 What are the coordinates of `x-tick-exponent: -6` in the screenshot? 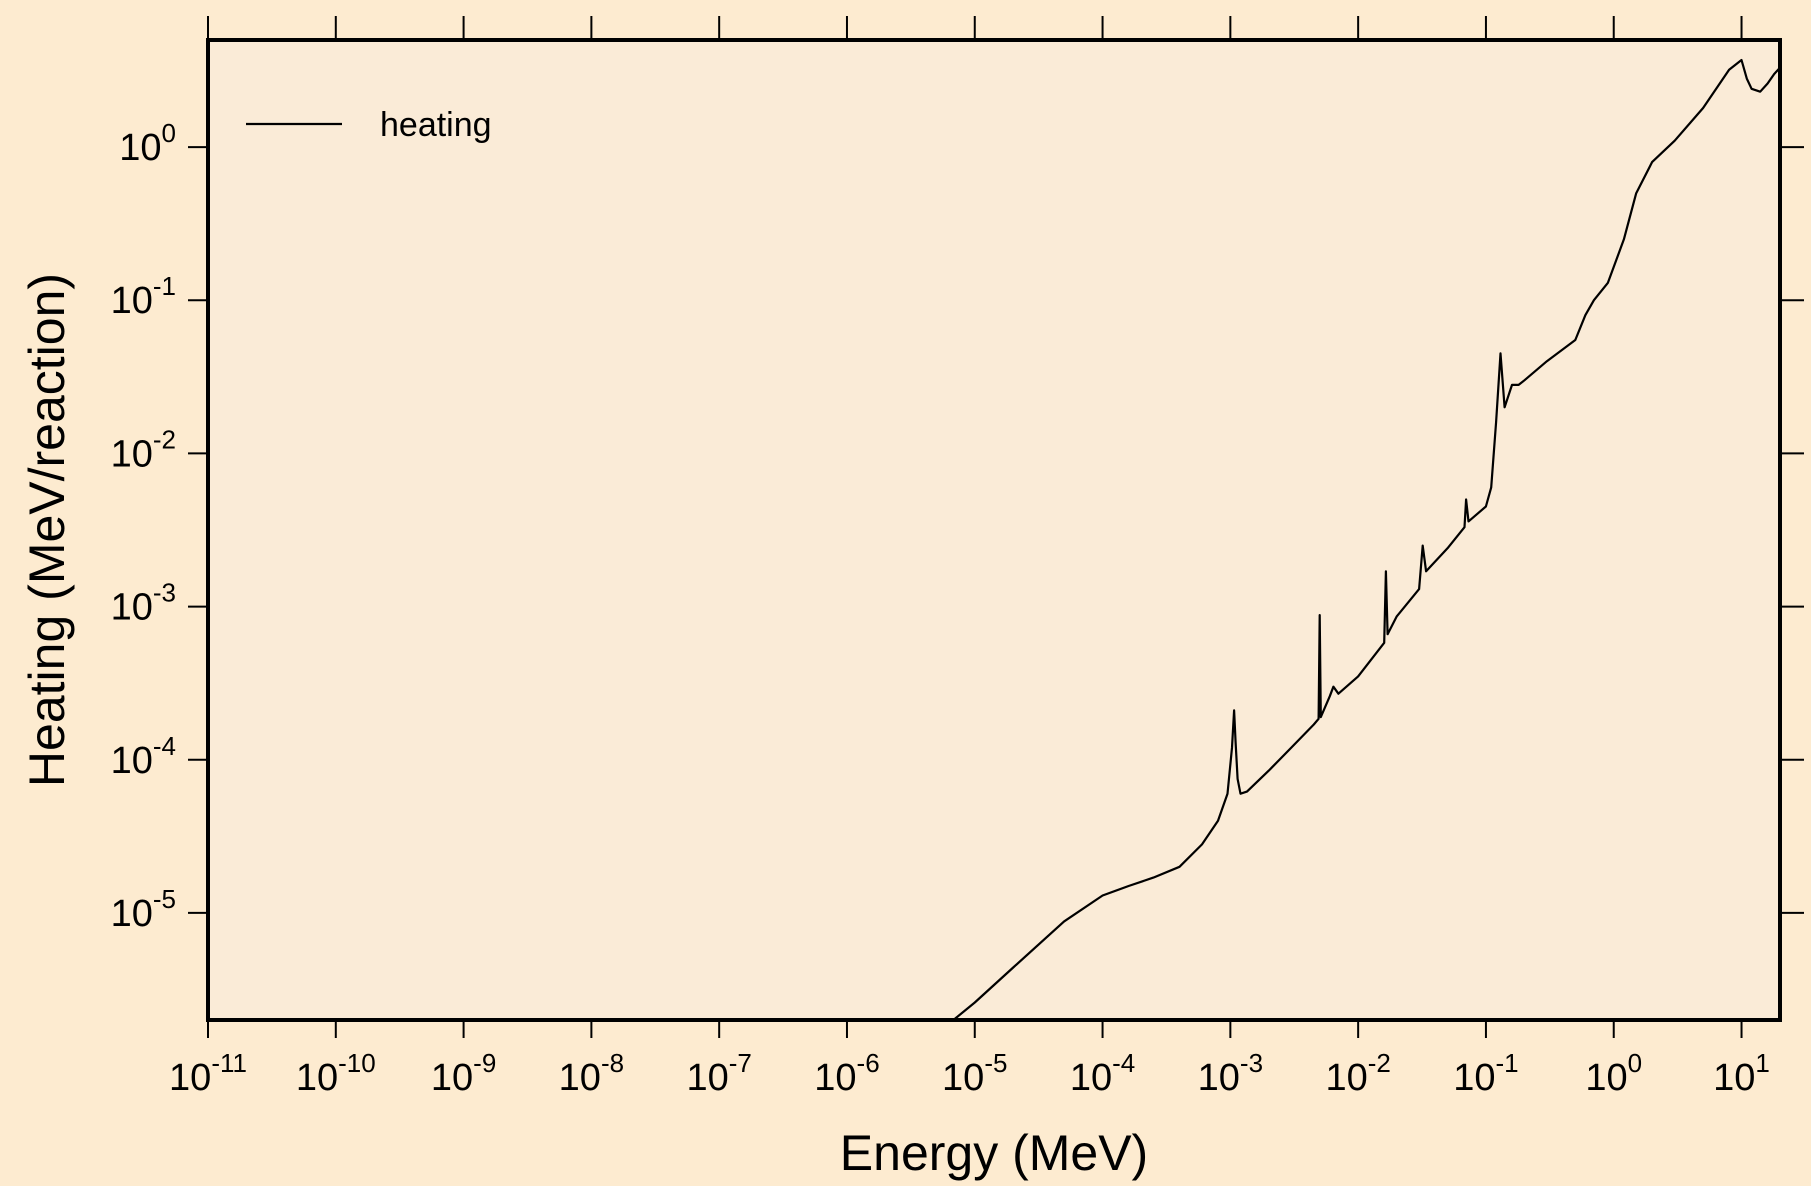 It's located at (868, 1063).